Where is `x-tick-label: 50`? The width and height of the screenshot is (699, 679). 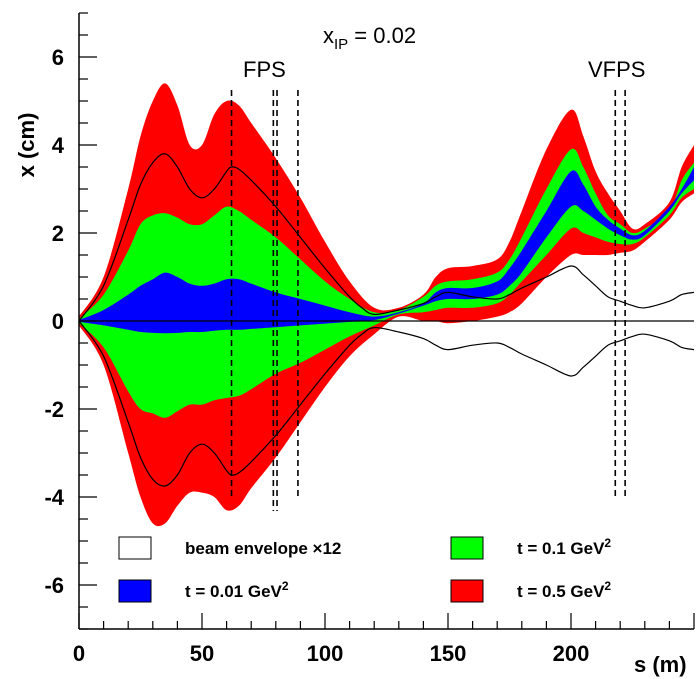 x-tick-label: 50 is located at coordinates (202, 653).